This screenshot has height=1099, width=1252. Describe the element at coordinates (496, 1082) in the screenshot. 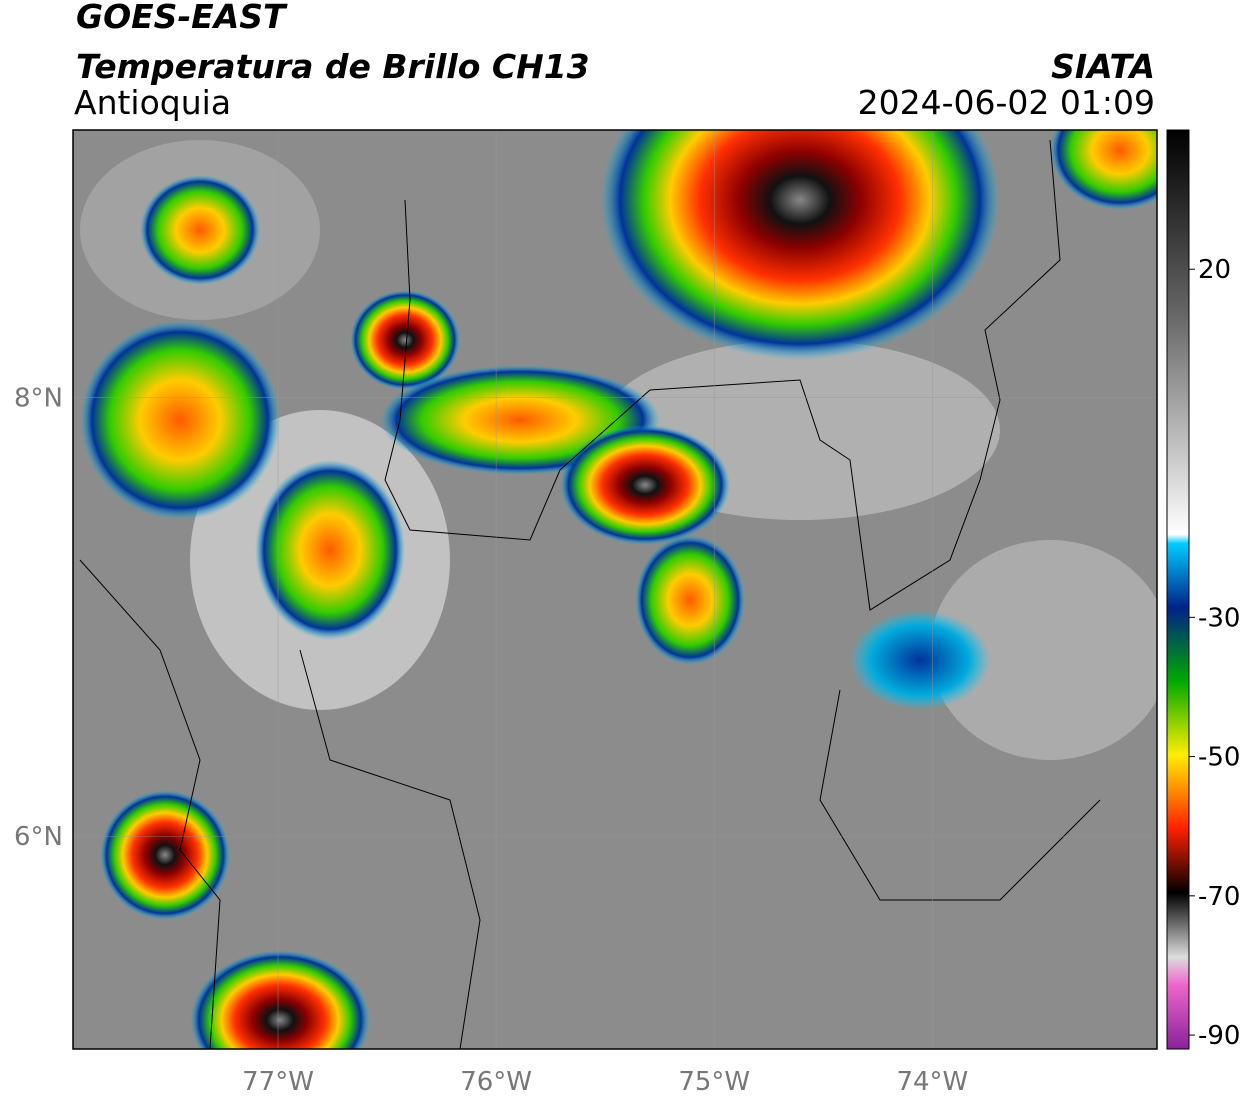

I see `x-tick-label: 76°W` at that location.